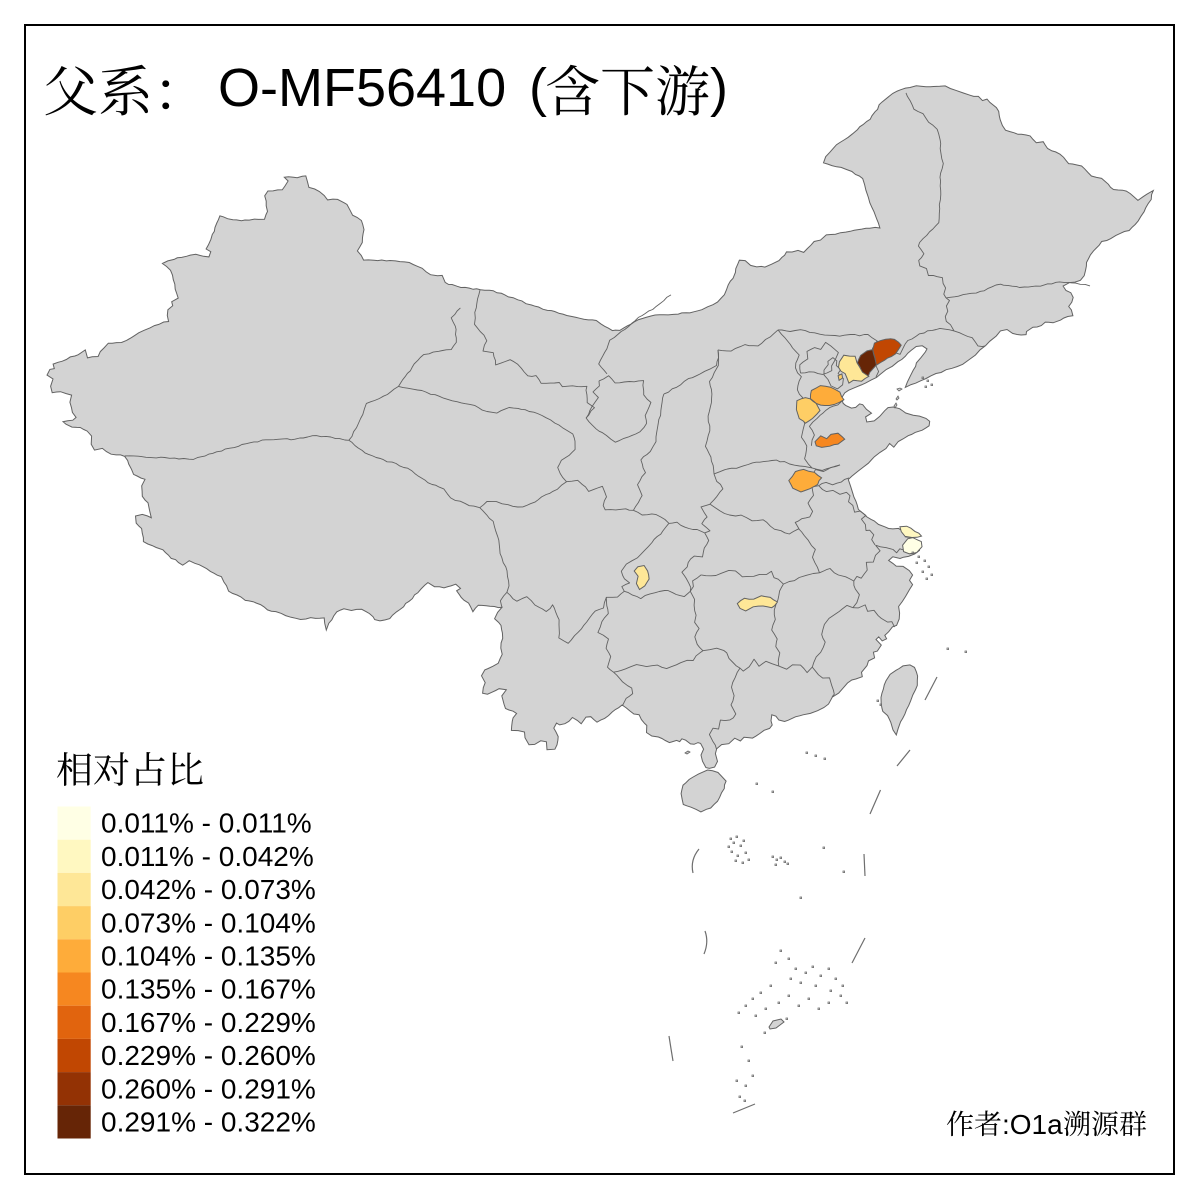 The image size is (1200, 1200). I want to click on svg-text: O-MF56410, so click(362, 88).